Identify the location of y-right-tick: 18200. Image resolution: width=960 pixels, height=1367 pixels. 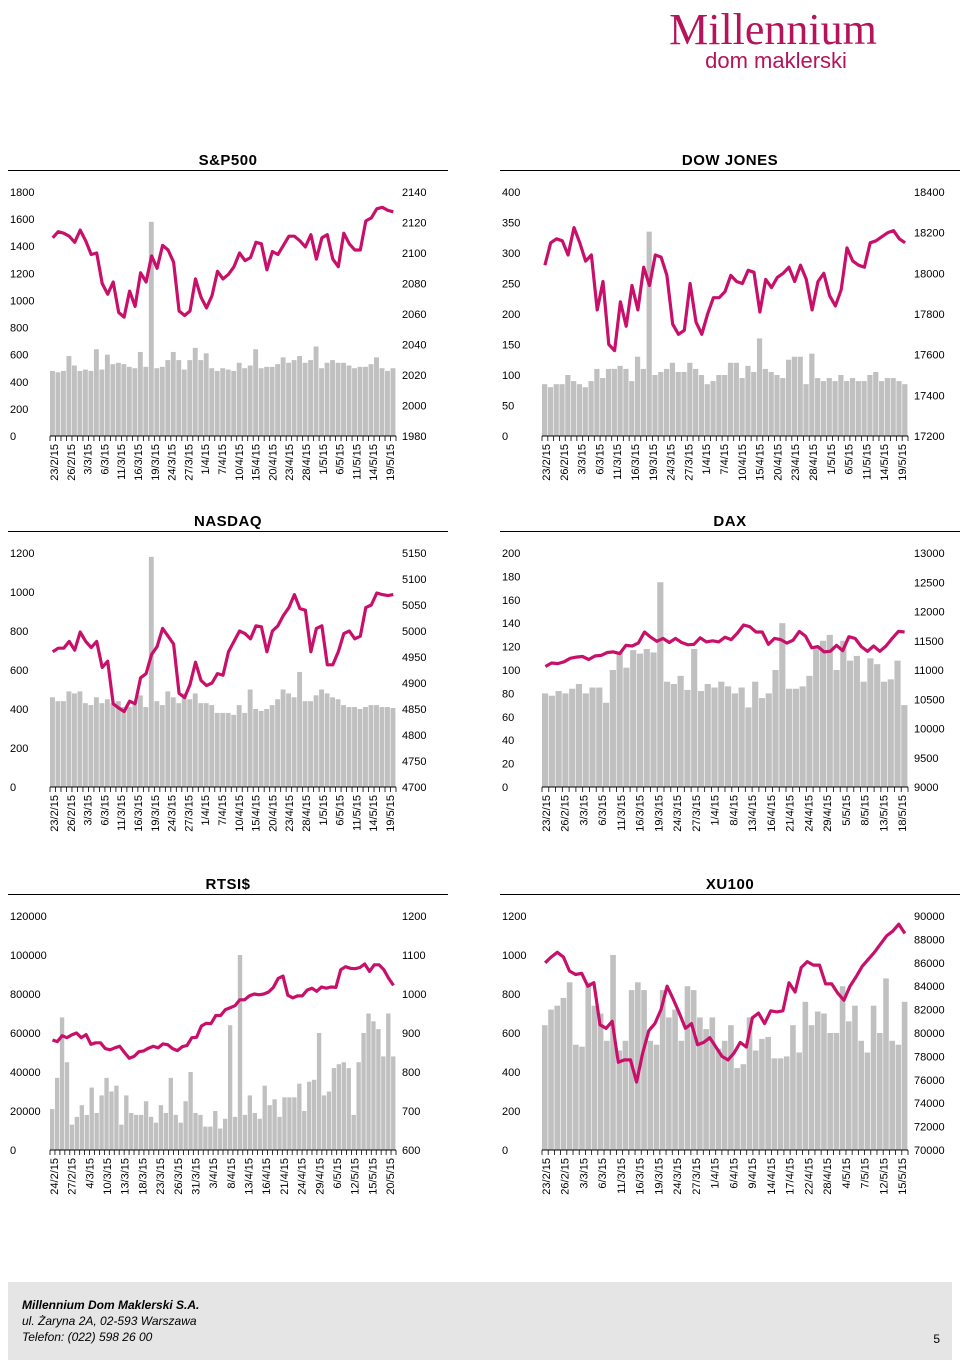
(929, 234).